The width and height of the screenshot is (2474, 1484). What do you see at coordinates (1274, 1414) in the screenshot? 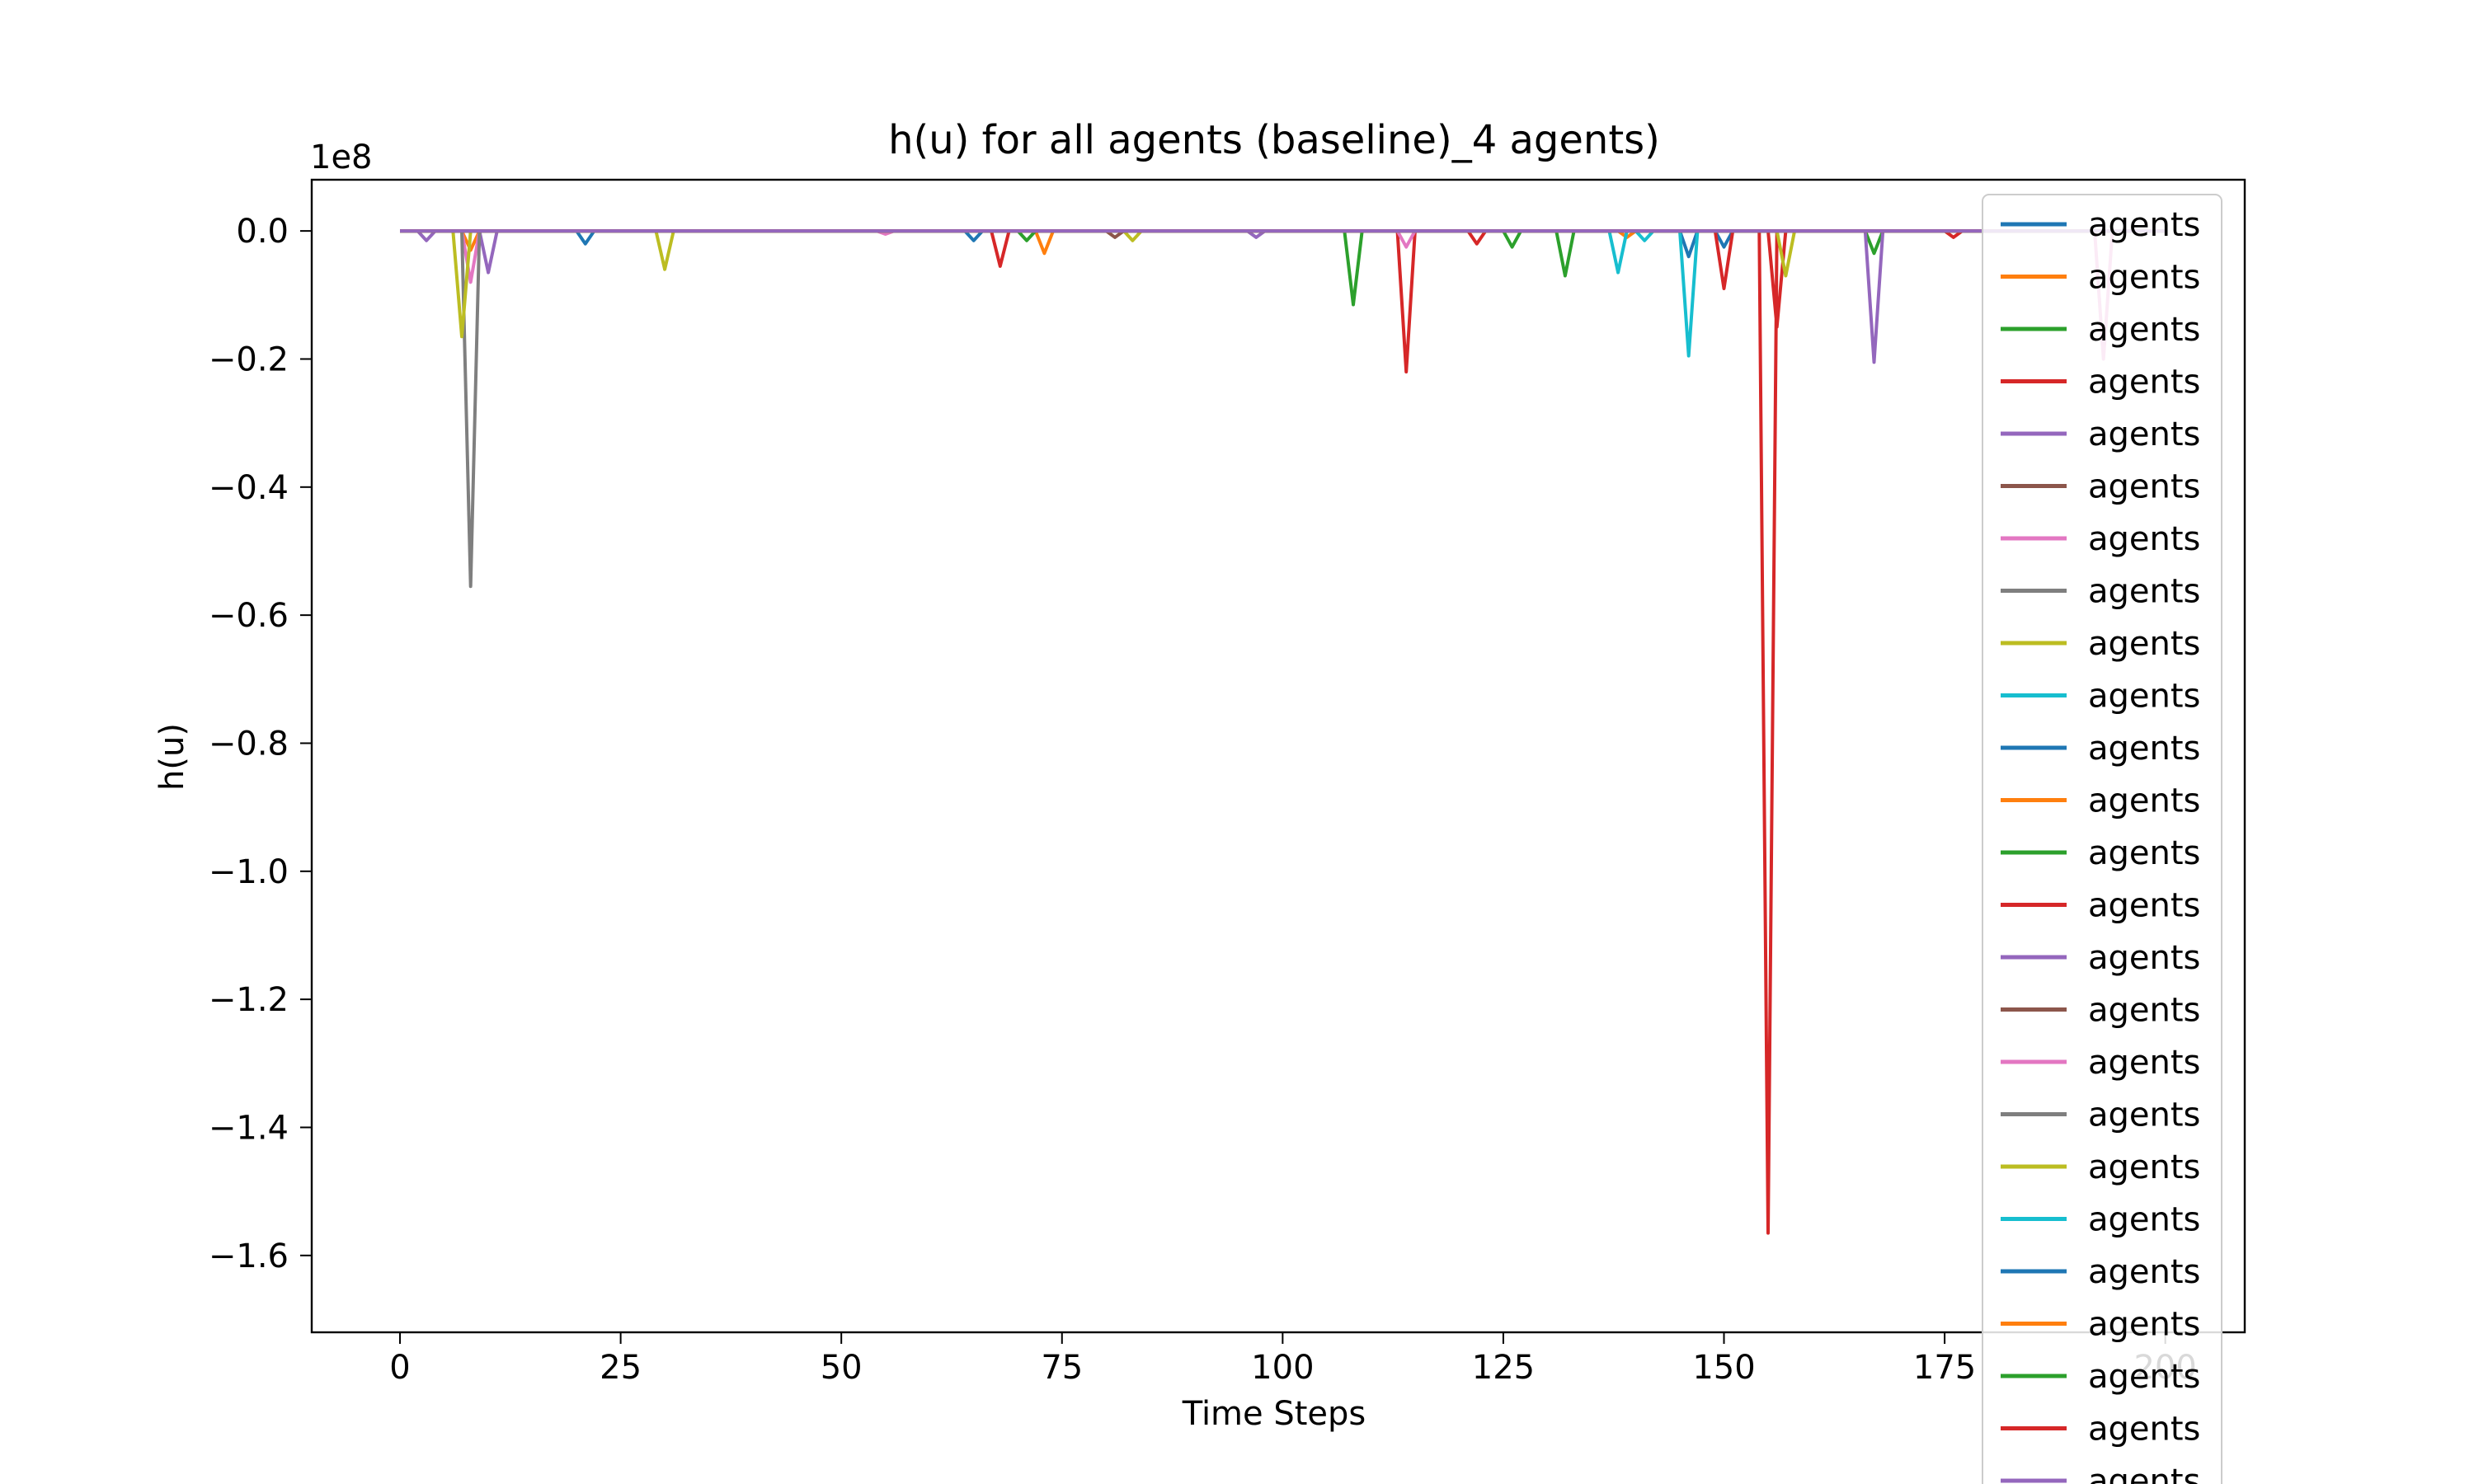
I see `x-axis-label: Time Steps` at bounding box center [1274, 1414].